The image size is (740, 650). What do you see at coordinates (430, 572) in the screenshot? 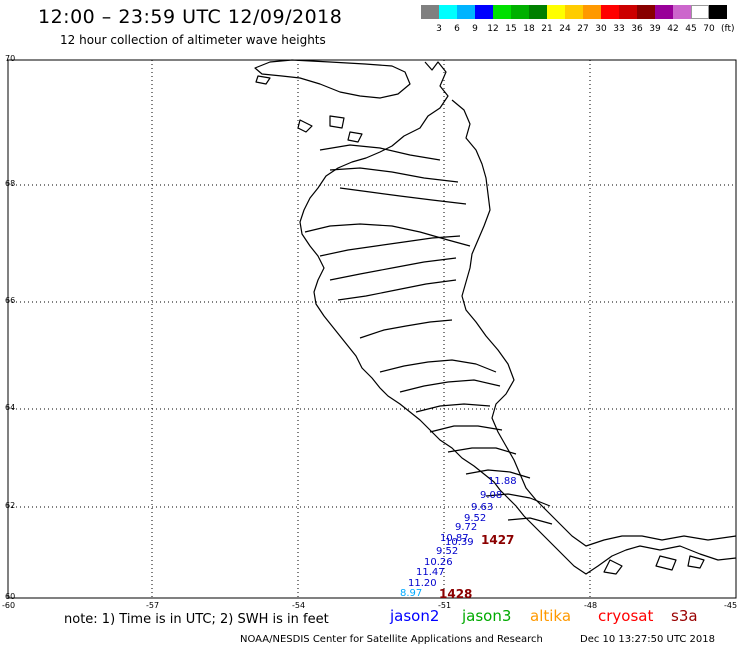
I see `wave-height-reading: 11.47` at bounding box center [430, 572].